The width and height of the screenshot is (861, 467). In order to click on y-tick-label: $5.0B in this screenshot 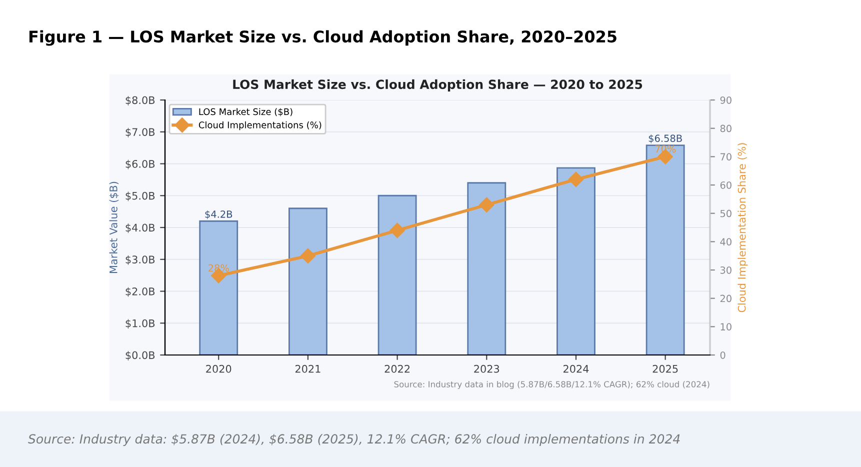, I will do `click(140, 197)`.